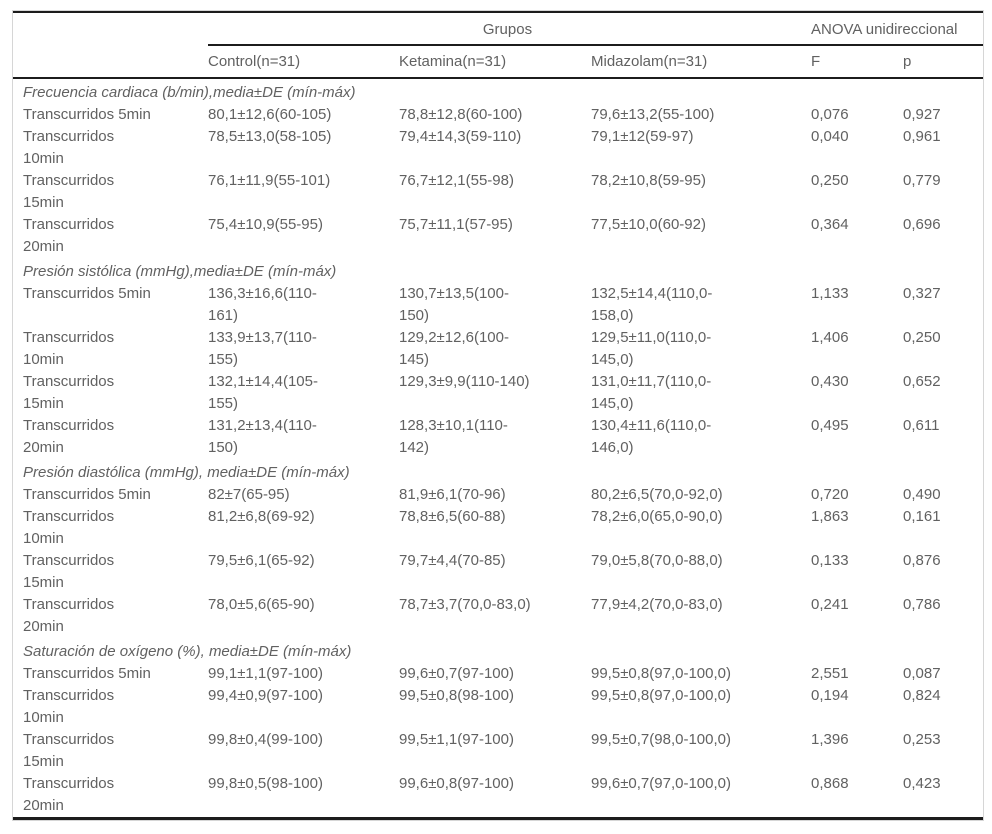 The height and width of the screenshot is (834, 992). What do you see at coordinates (657, 516) in the screenshot?
I see `cell-midazolam: 78,2±6,0(65,0-90,0)` at bounding box center [657, 516].